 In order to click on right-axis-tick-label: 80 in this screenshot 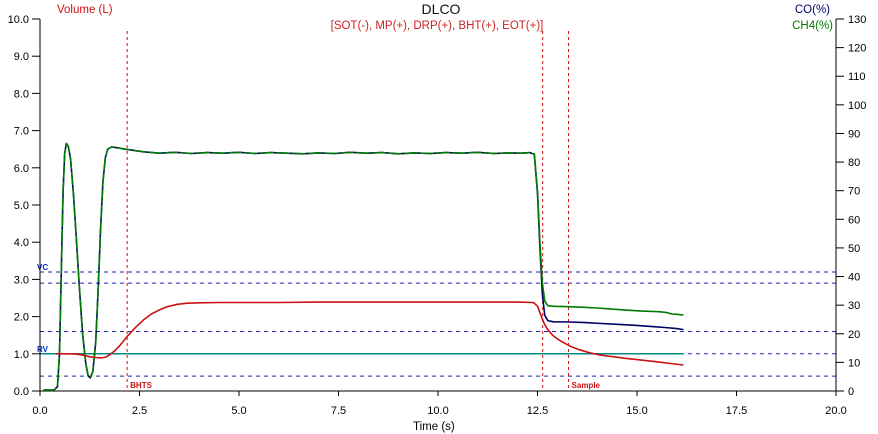, I will do `click(854, 163)`.